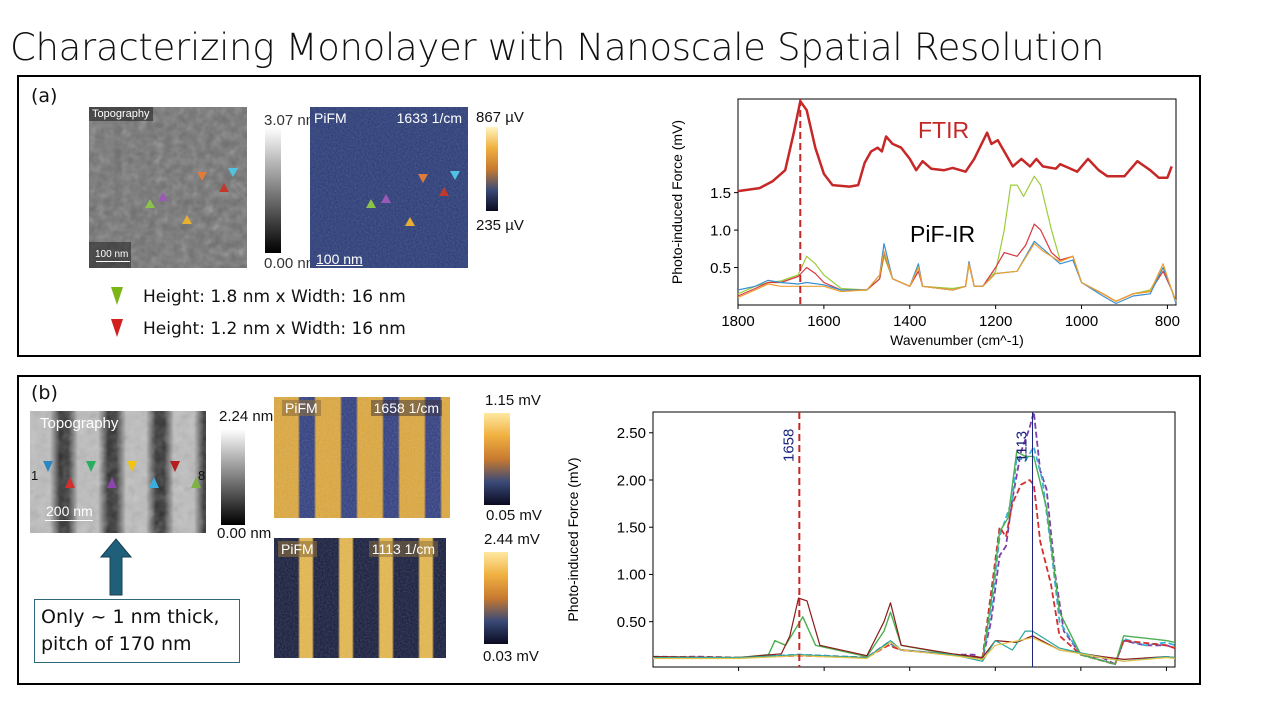 This screenshot has height=720, width=1280. What do you see at coordinates (118, 472) in the screenshot?
I see `topography-image-b: Topography 200 nm 1 8` at bounding box center [118, 472].